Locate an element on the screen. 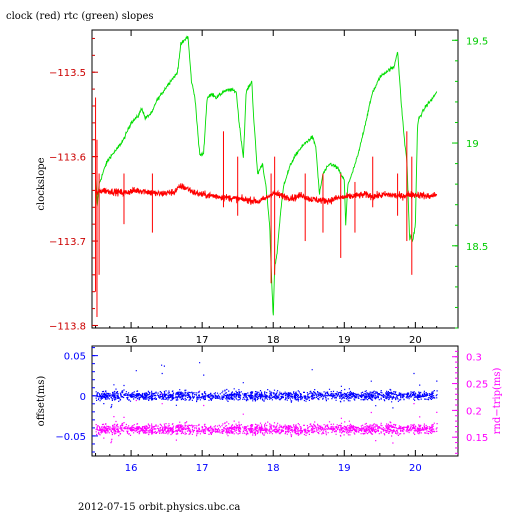 The width and height of the screenshot is (512, 512). top-x-tick-label: 19 is located at coordinates (344, 340).